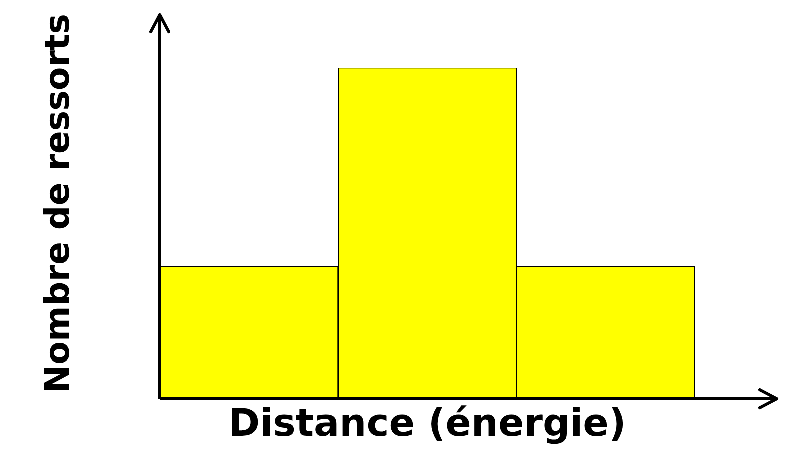  What do you see at coordinates (427, 423) in the screenshot?
I see `x-axis-title: Distance (énergie)` at bounding box center [427, 423].